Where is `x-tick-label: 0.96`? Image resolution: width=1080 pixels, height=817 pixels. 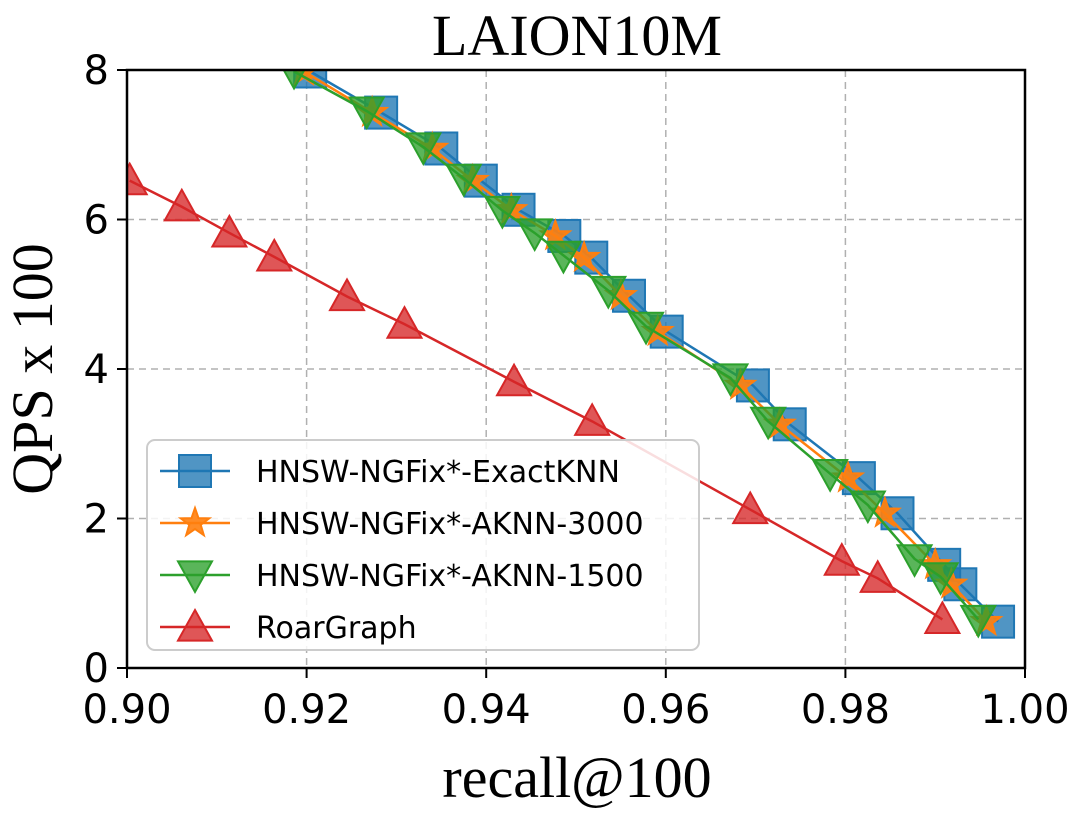
x-tick-label: 0.96 is located at coordinates (665, 710).